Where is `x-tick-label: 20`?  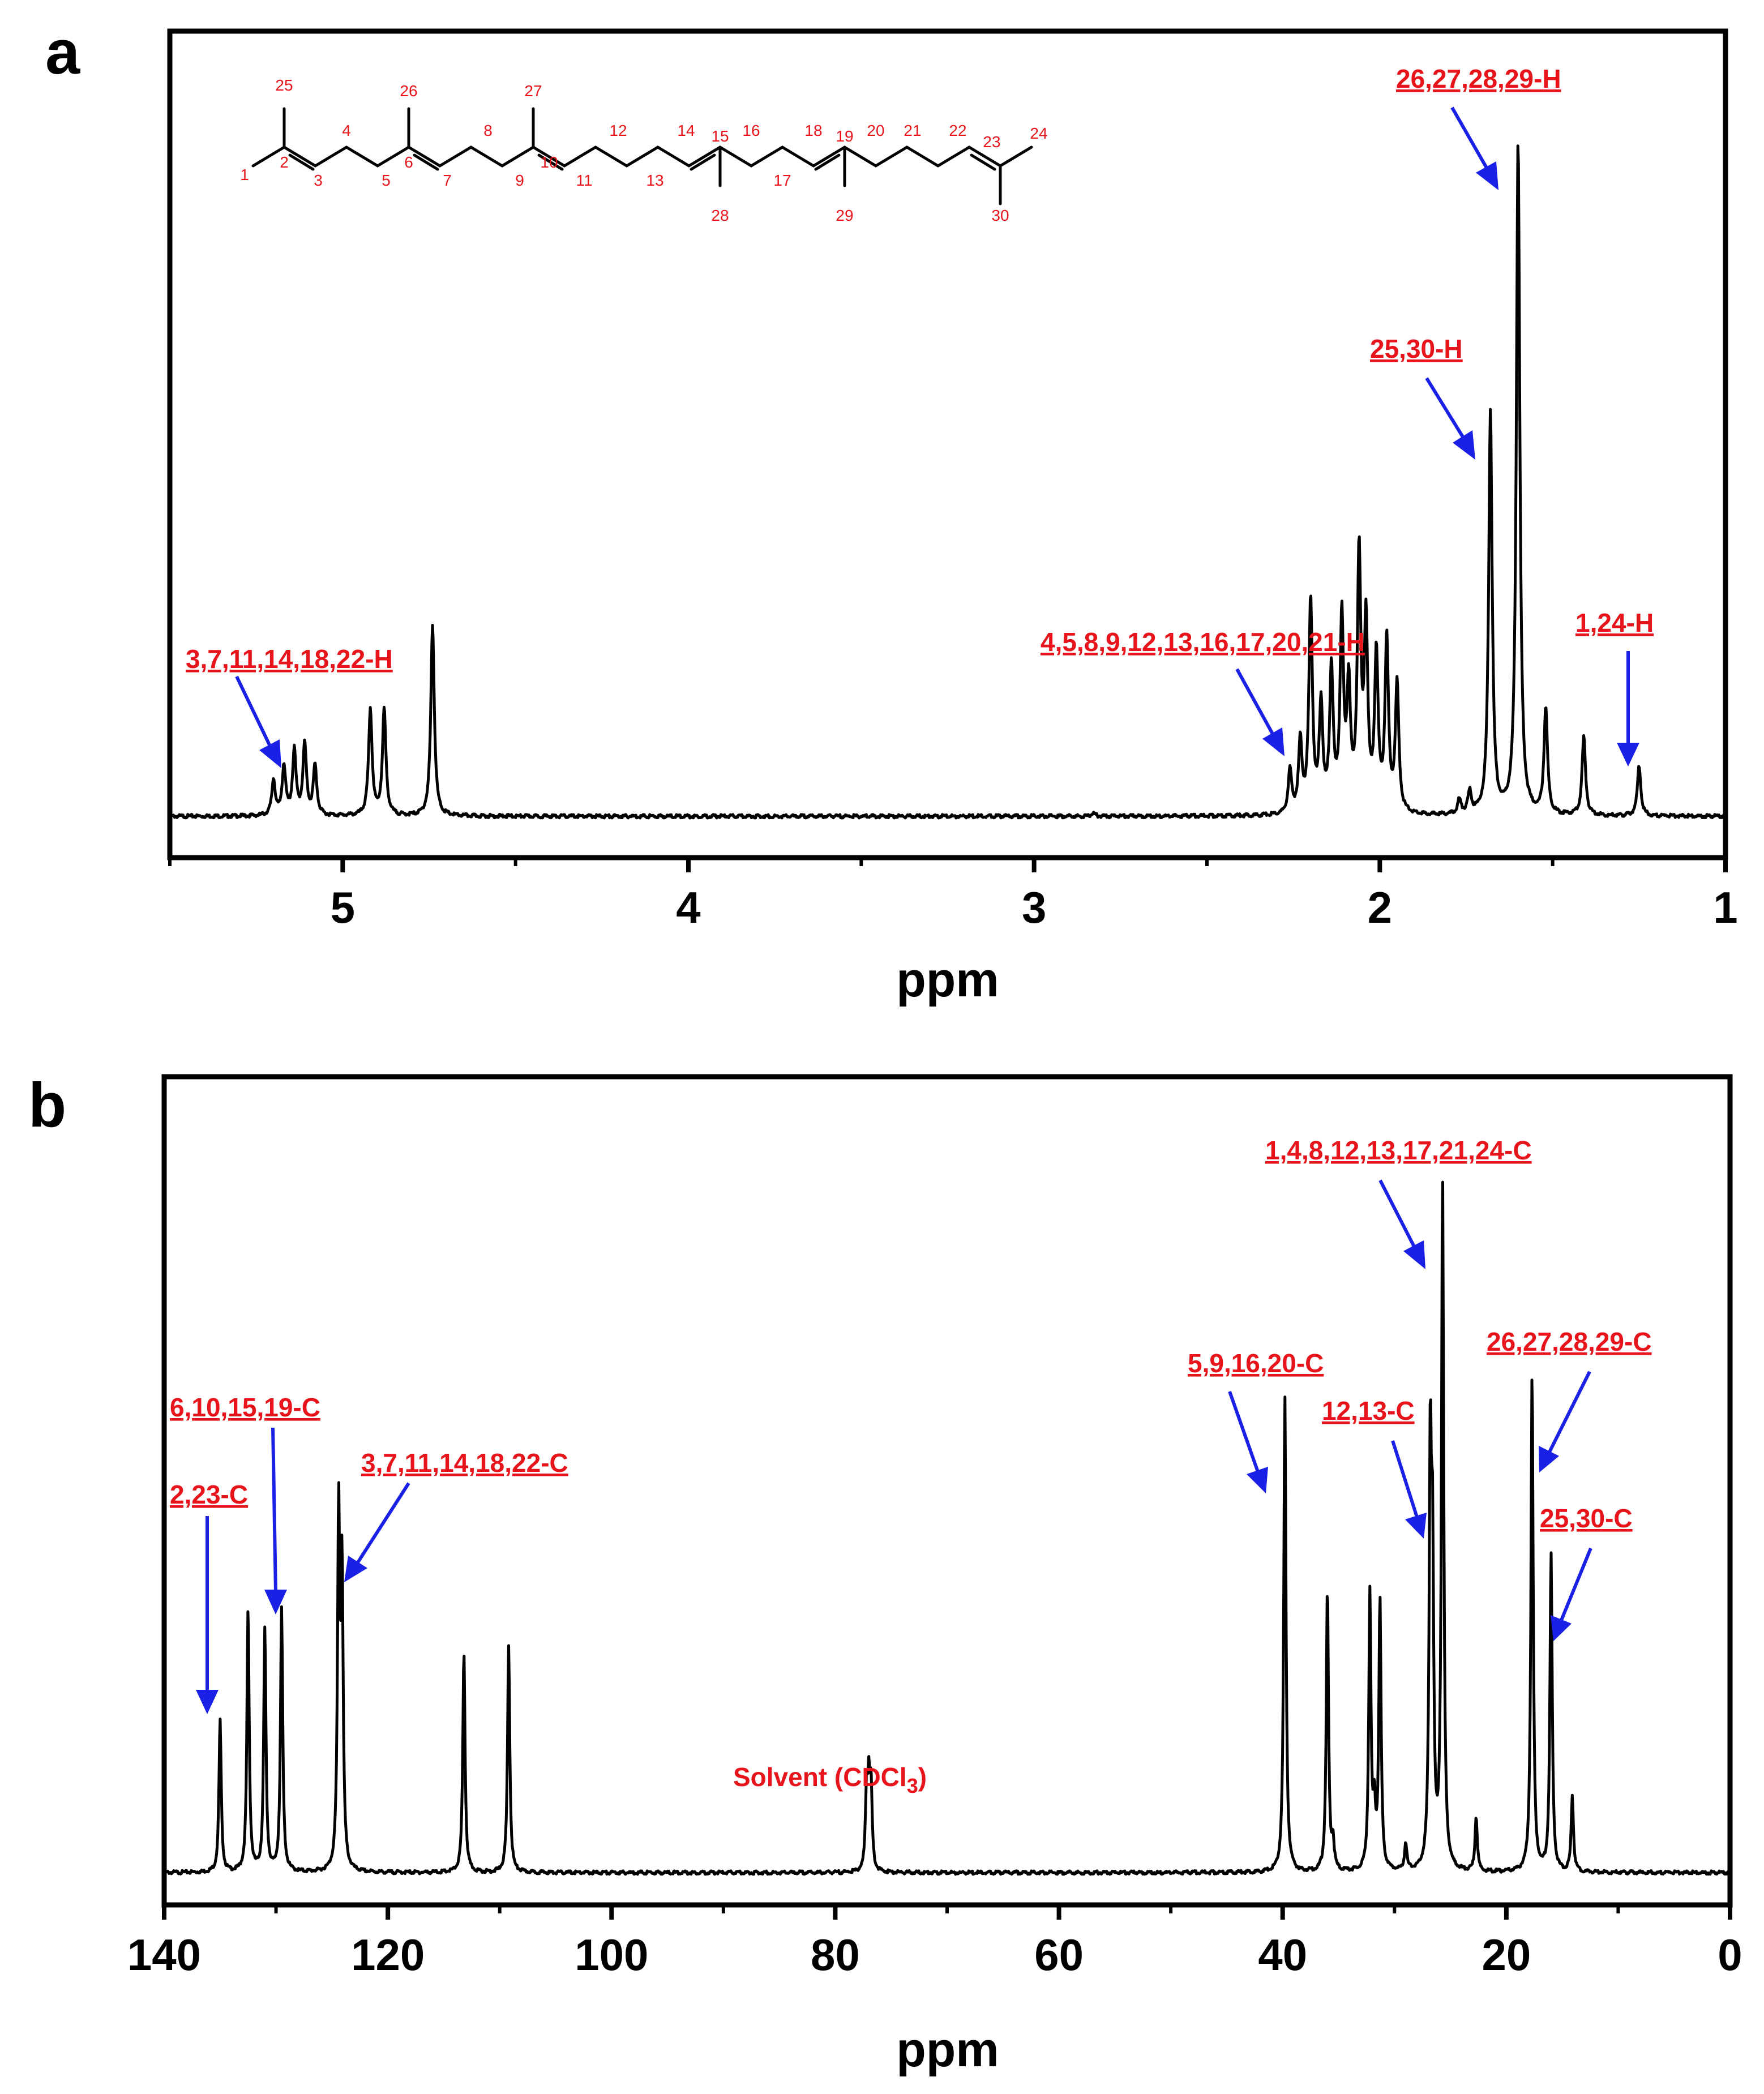 x-tick-label: 20 is located at coordinates (1507, 1955).